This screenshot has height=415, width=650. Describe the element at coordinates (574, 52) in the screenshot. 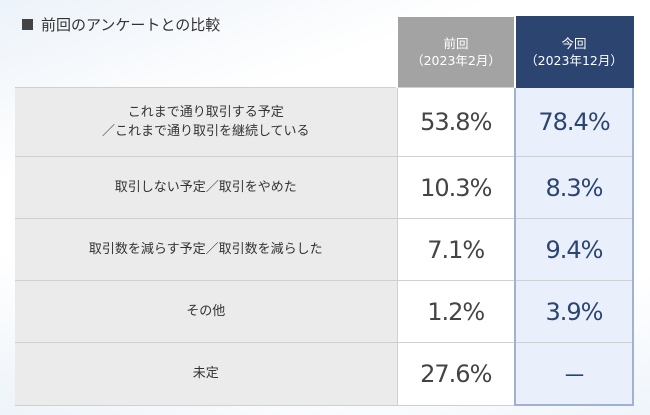

I see `header-current-survey: 今回 （2023年12月）` at that location.